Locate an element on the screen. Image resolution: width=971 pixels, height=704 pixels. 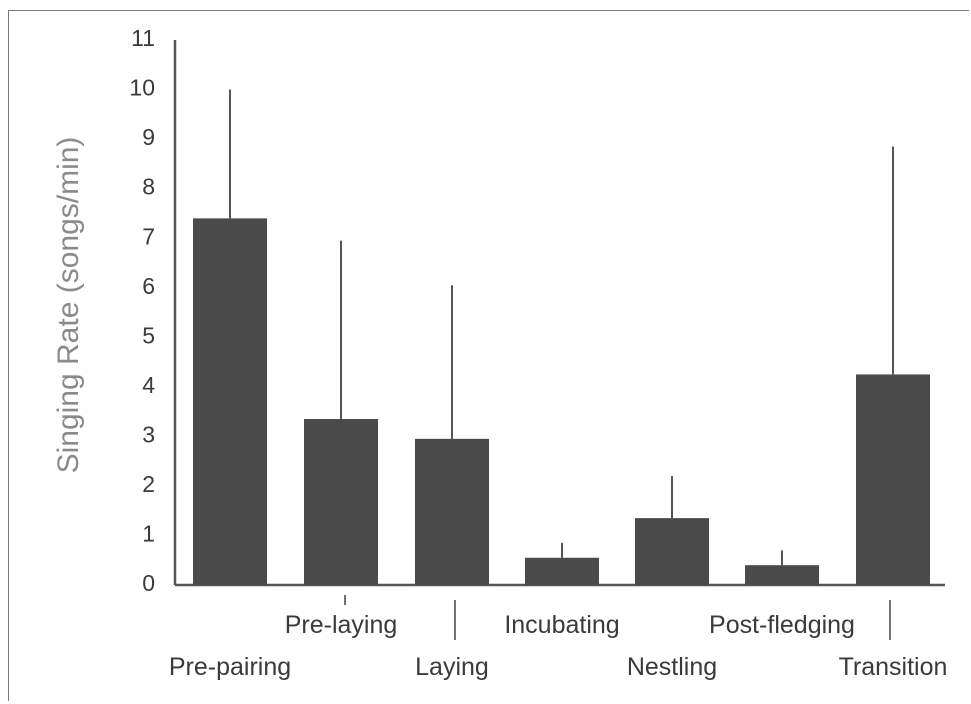
y-tick-label: 11 is located at coordinates (143, 38).